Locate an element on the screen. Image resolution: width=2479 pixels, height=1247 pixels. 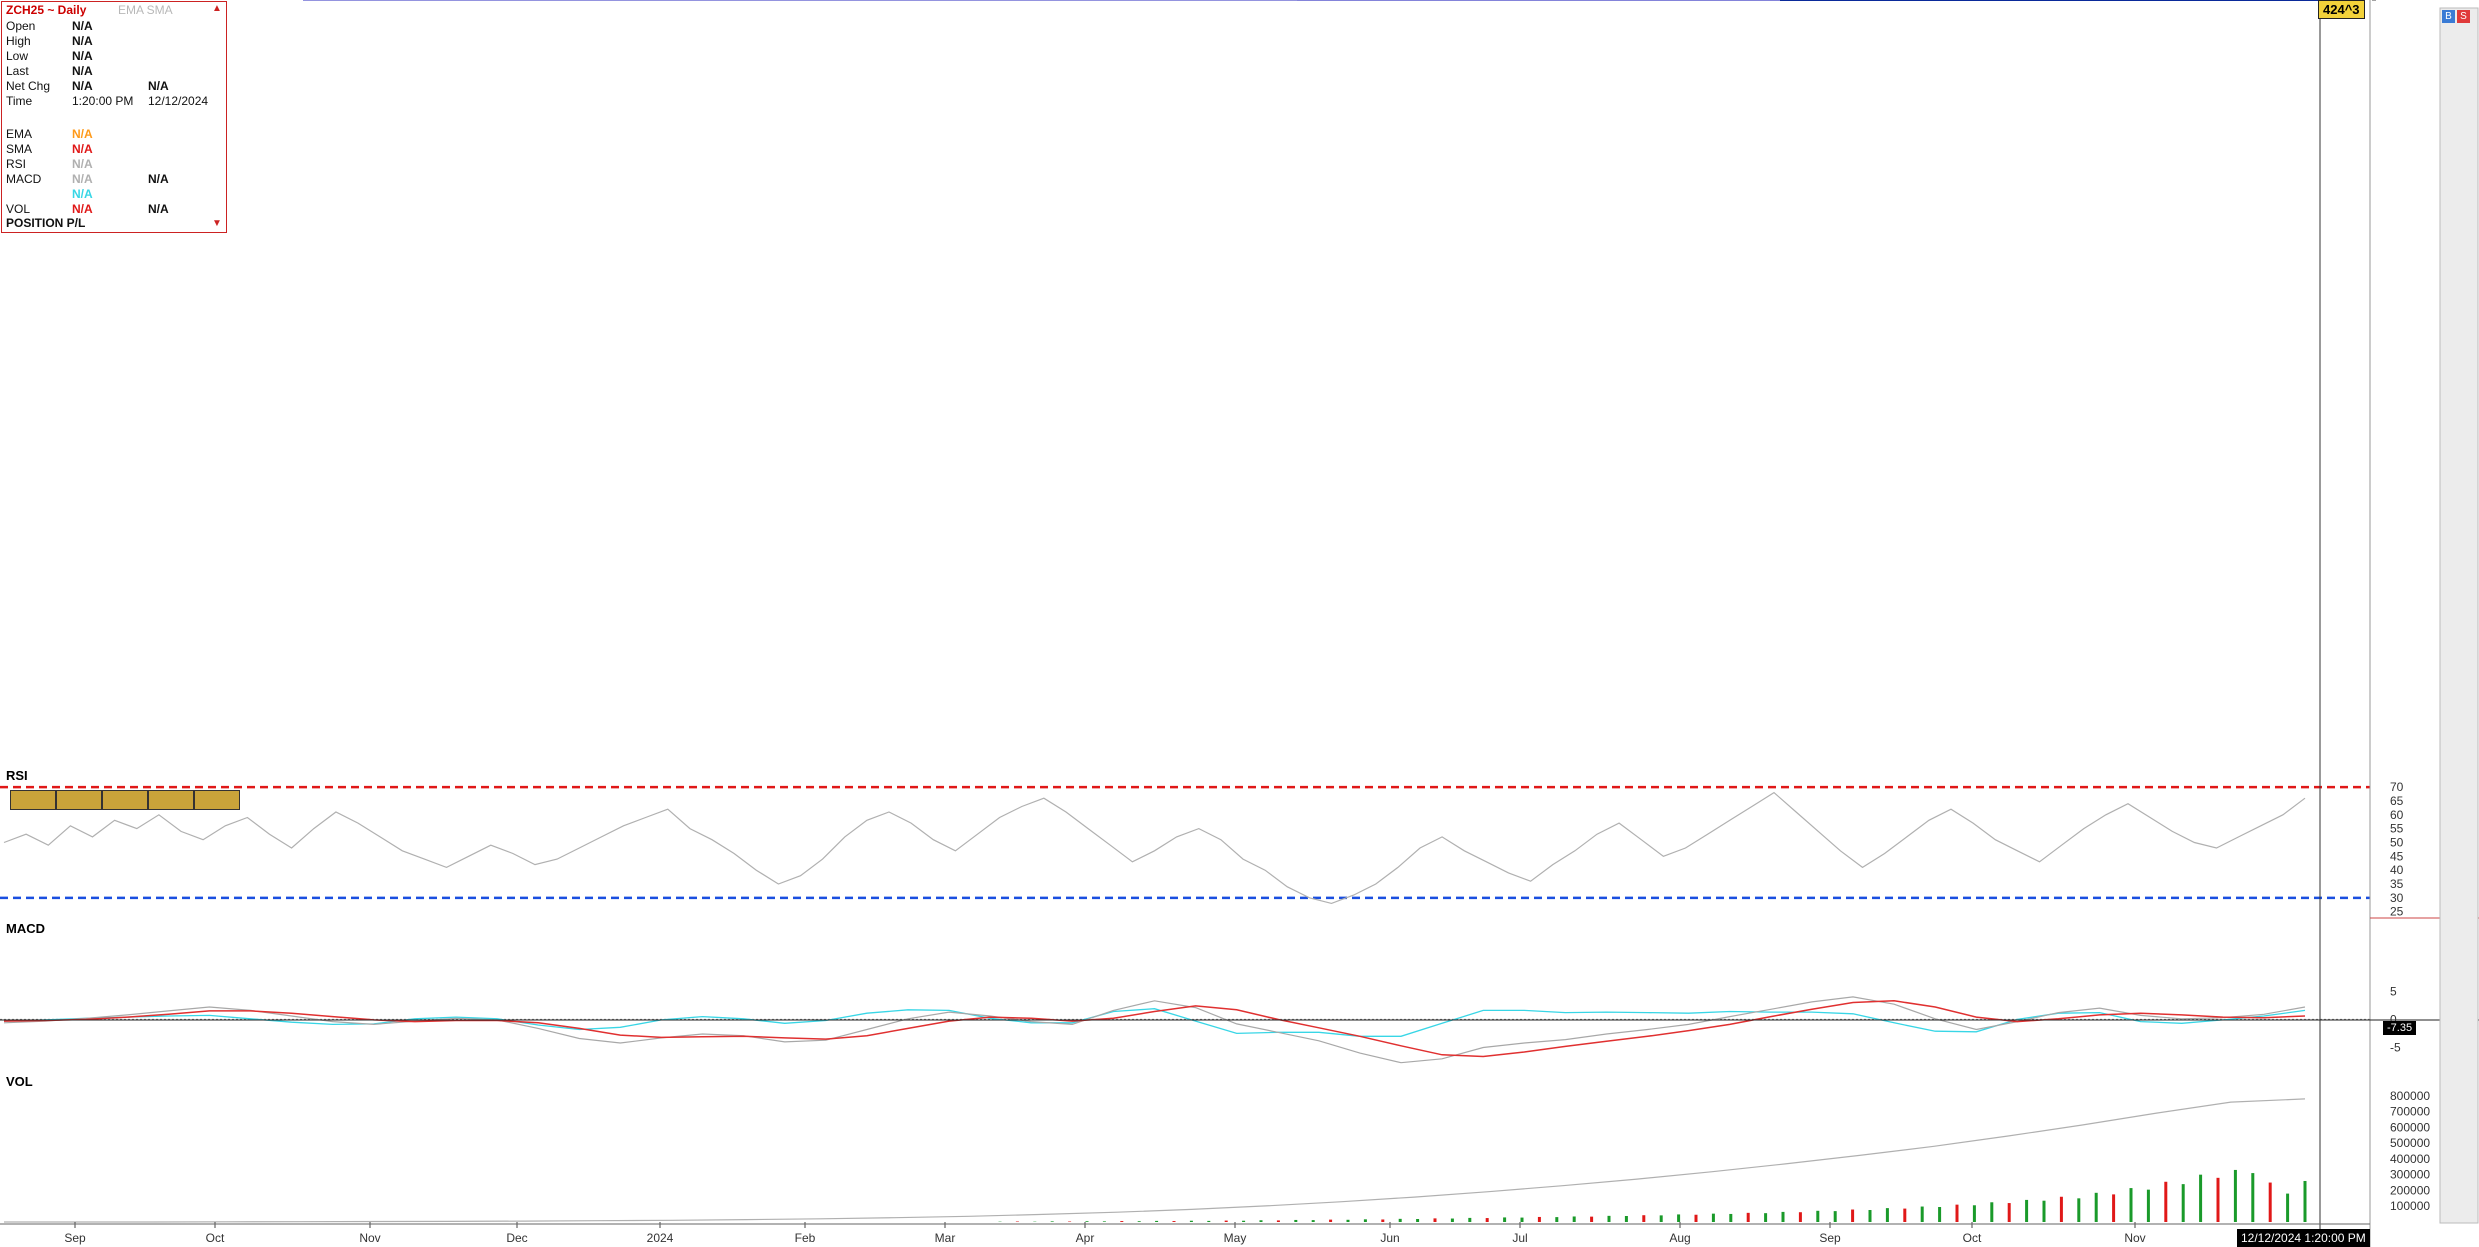
quote-label: Net Chg is located at coordinates (28, 86).